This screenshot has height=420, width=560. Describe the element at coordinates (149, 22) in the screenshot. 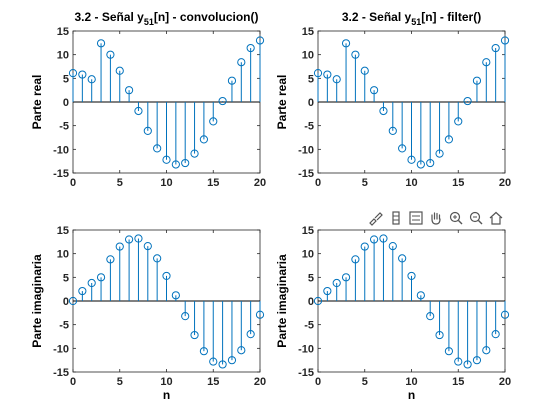

I see `title-subscript: 51` at that location.